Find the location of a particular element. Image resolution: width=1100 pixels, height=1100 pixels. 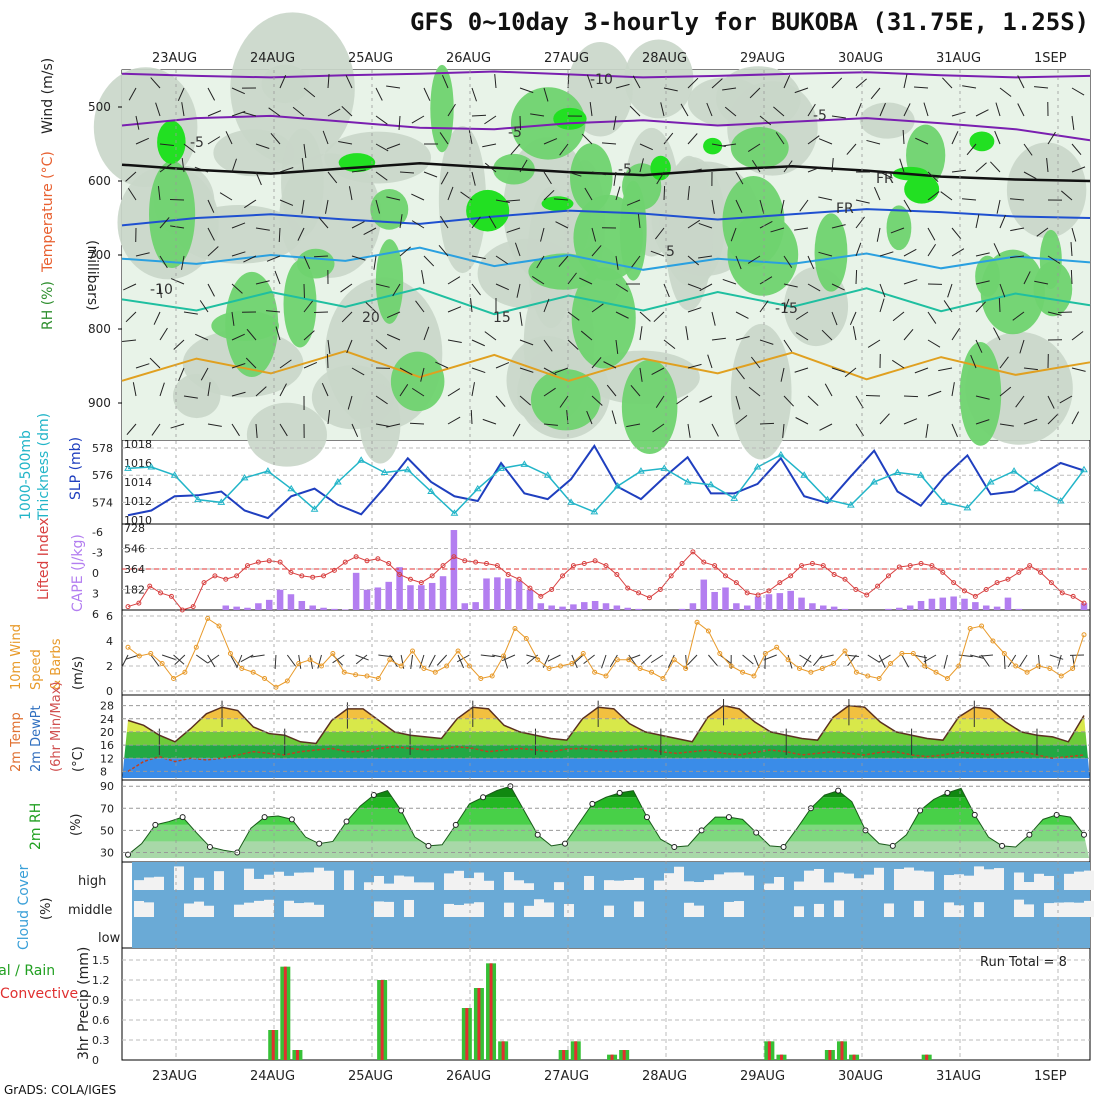

cloud-level-label: high is located at coordinates (92, 881).